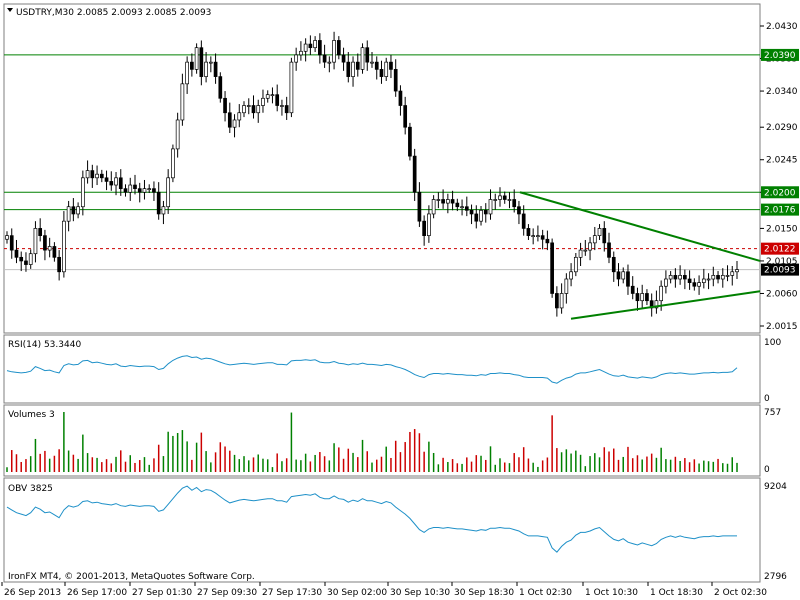 This screenshot has width=800, height=600. Describe the element at coordinates (371, 519) in the screenshot. I see `obv-line` at that location.